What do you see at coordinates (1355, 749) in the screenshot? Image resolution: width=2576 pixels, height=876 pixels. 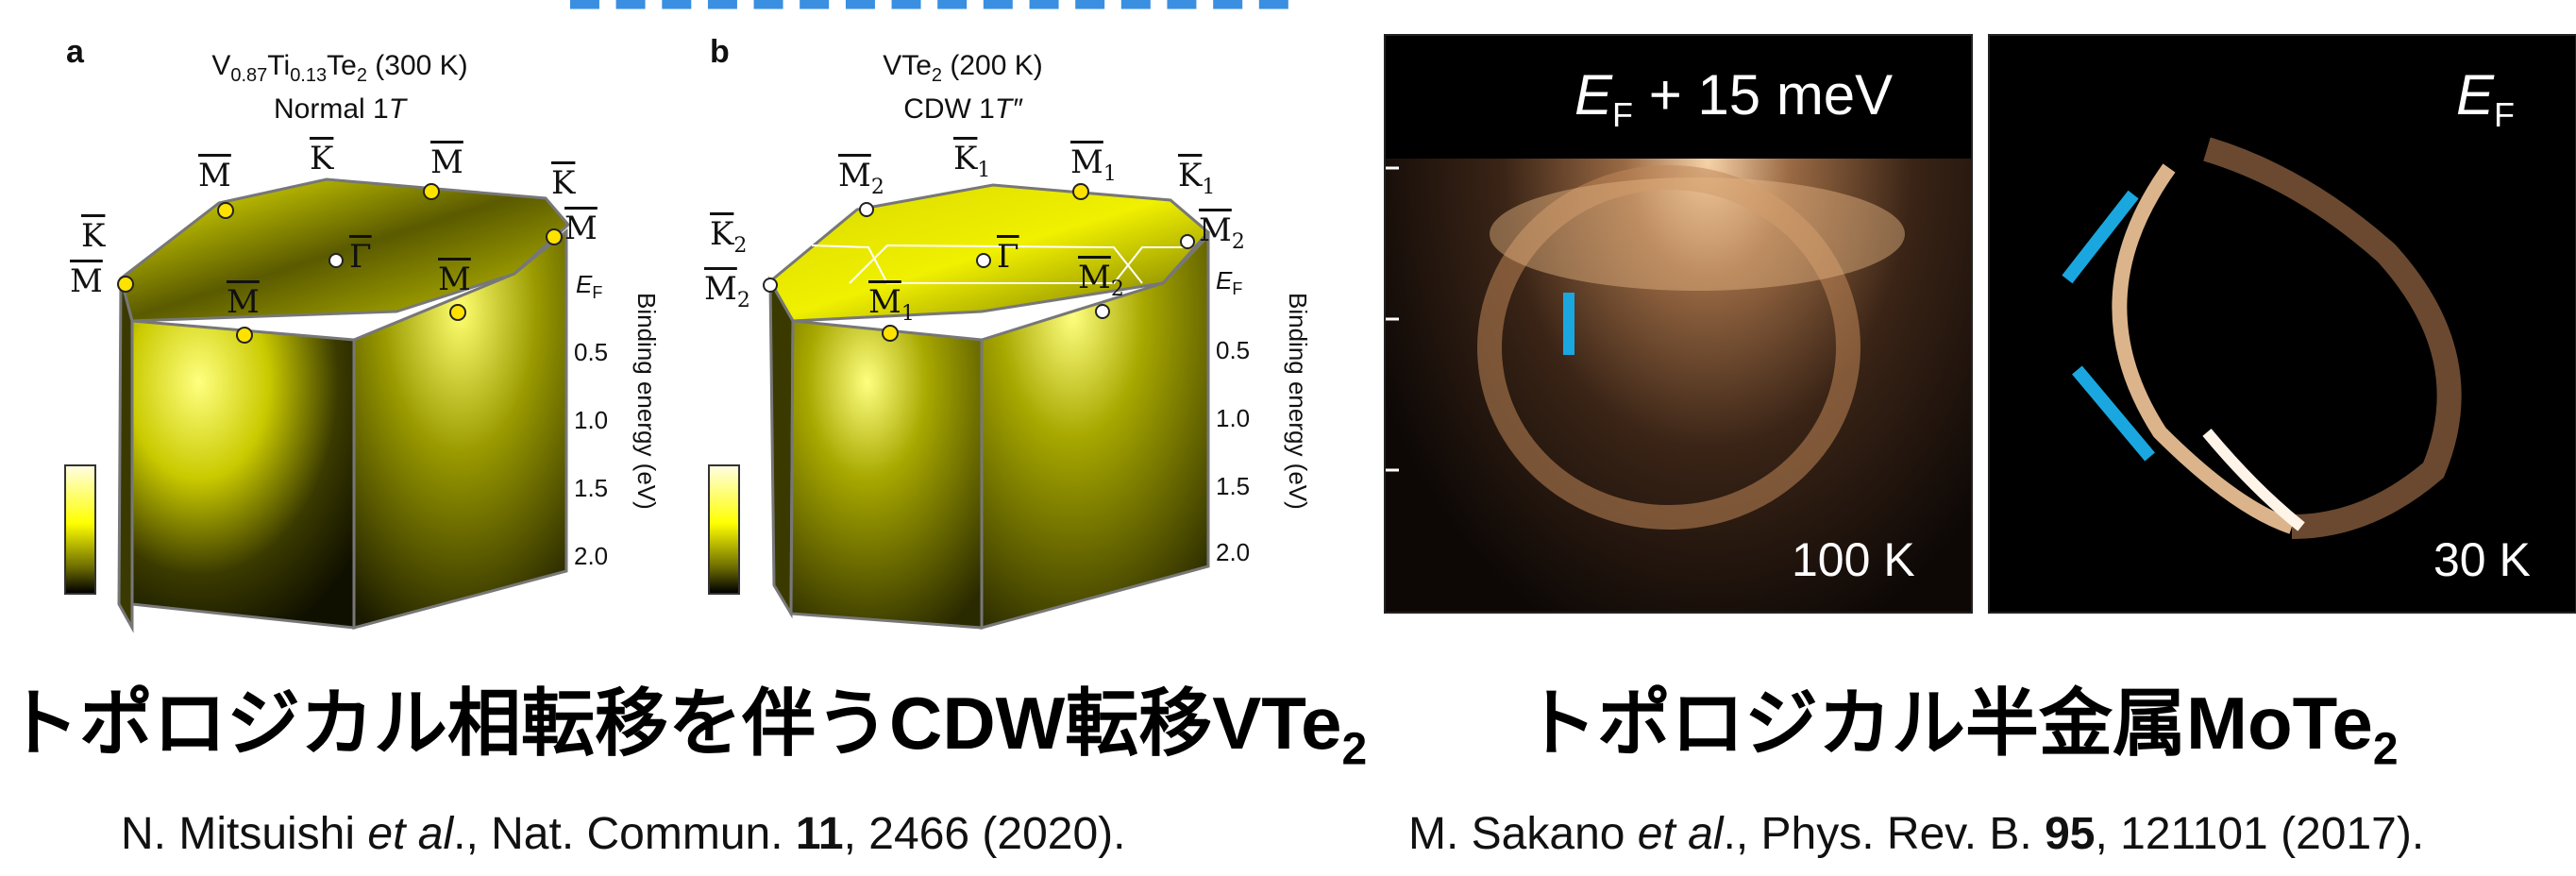 I see `caption-vte2-sub: 2` at bounding box center [1355, 749].